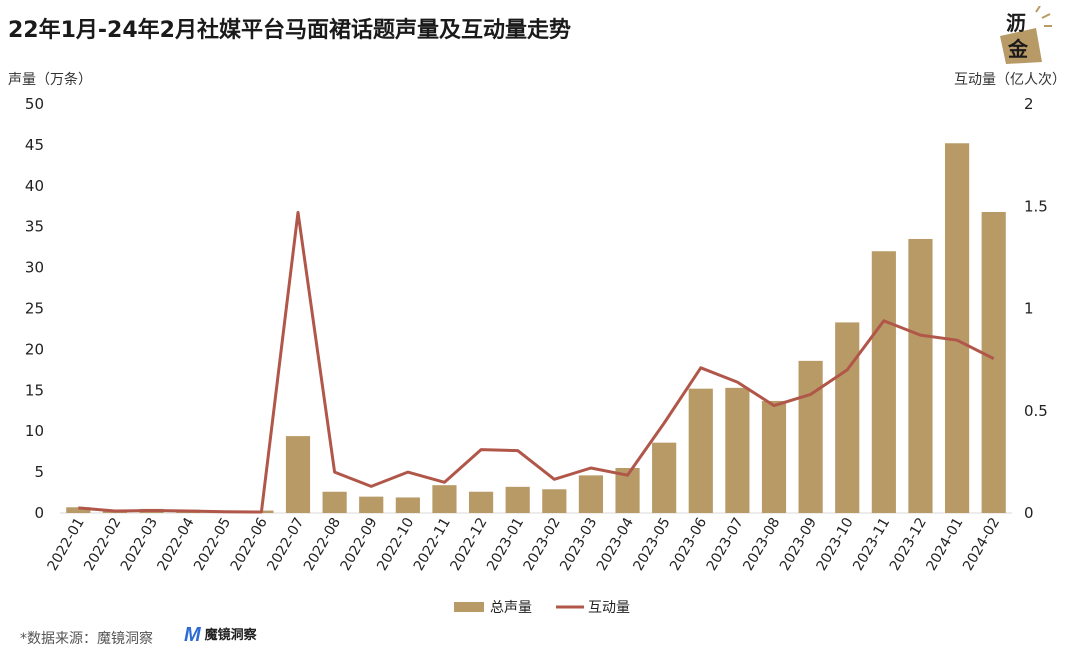  What do you see at coordinates (981, 544) in the screenshot?
I see `x-tick-label: 2024-02` at bounding box center [981, 544].